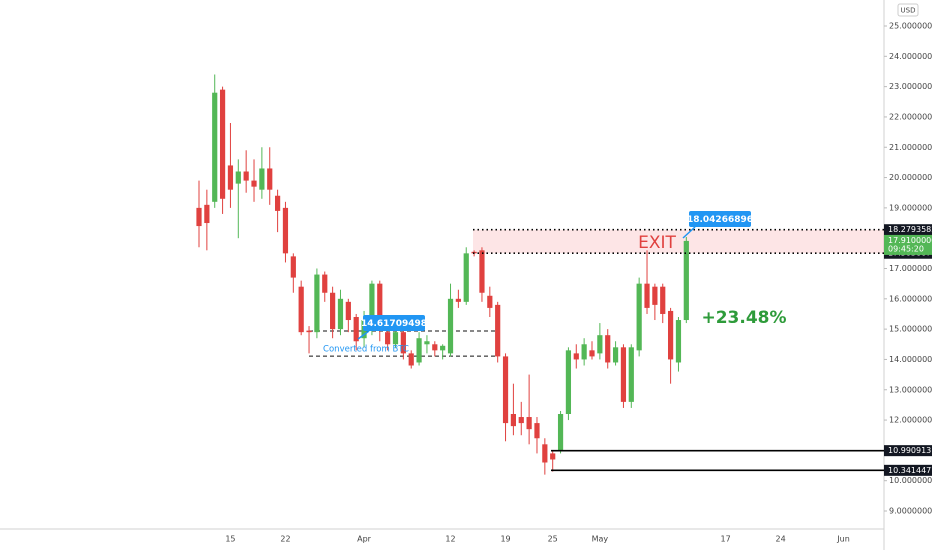  I want to click on x-tick-label: 24, so click(781, 539).